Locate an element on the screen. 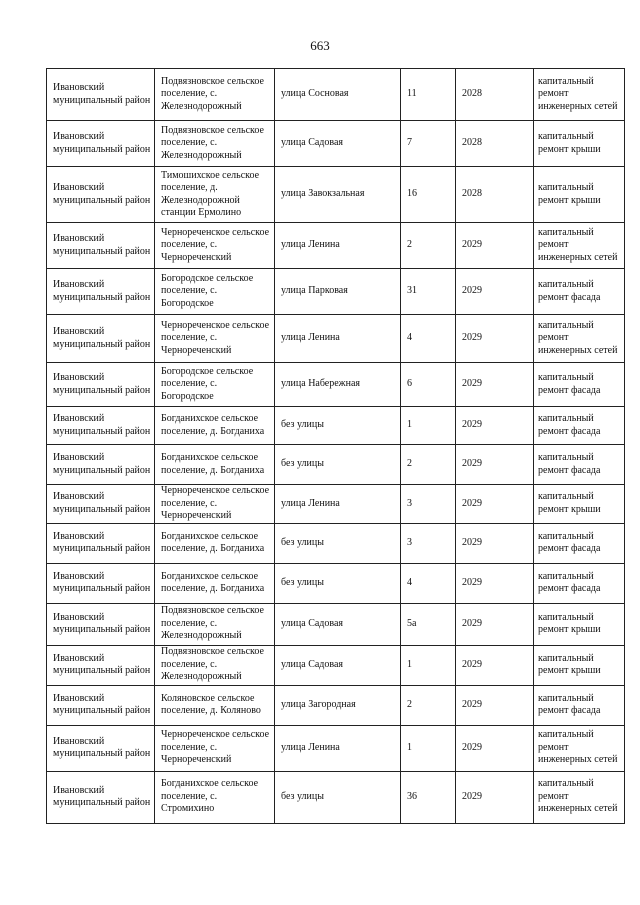 The image size is (640, 905). street-cell: улица Набережная is located at coordinates (337, 384).